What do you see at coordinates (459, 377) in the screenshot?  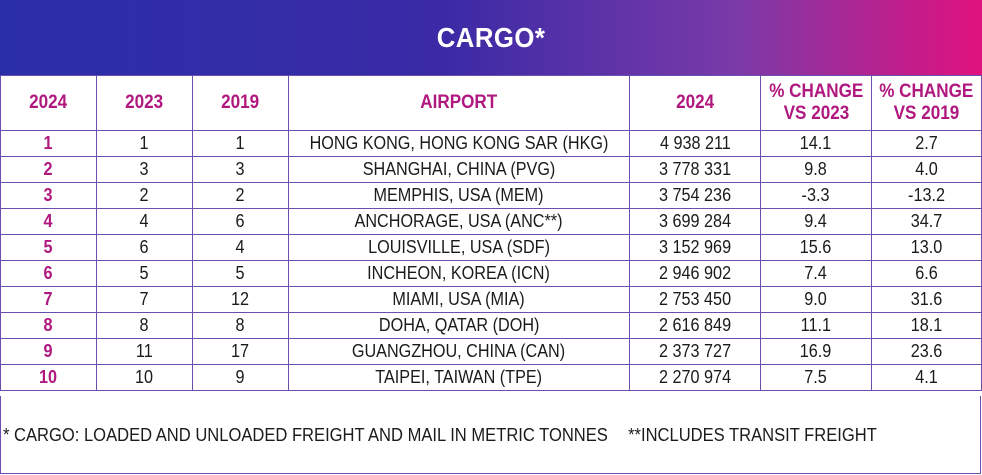 I see `cell-airport: TAIPEI, TAIWAN (TPE)` at bounding box center [459, 377].